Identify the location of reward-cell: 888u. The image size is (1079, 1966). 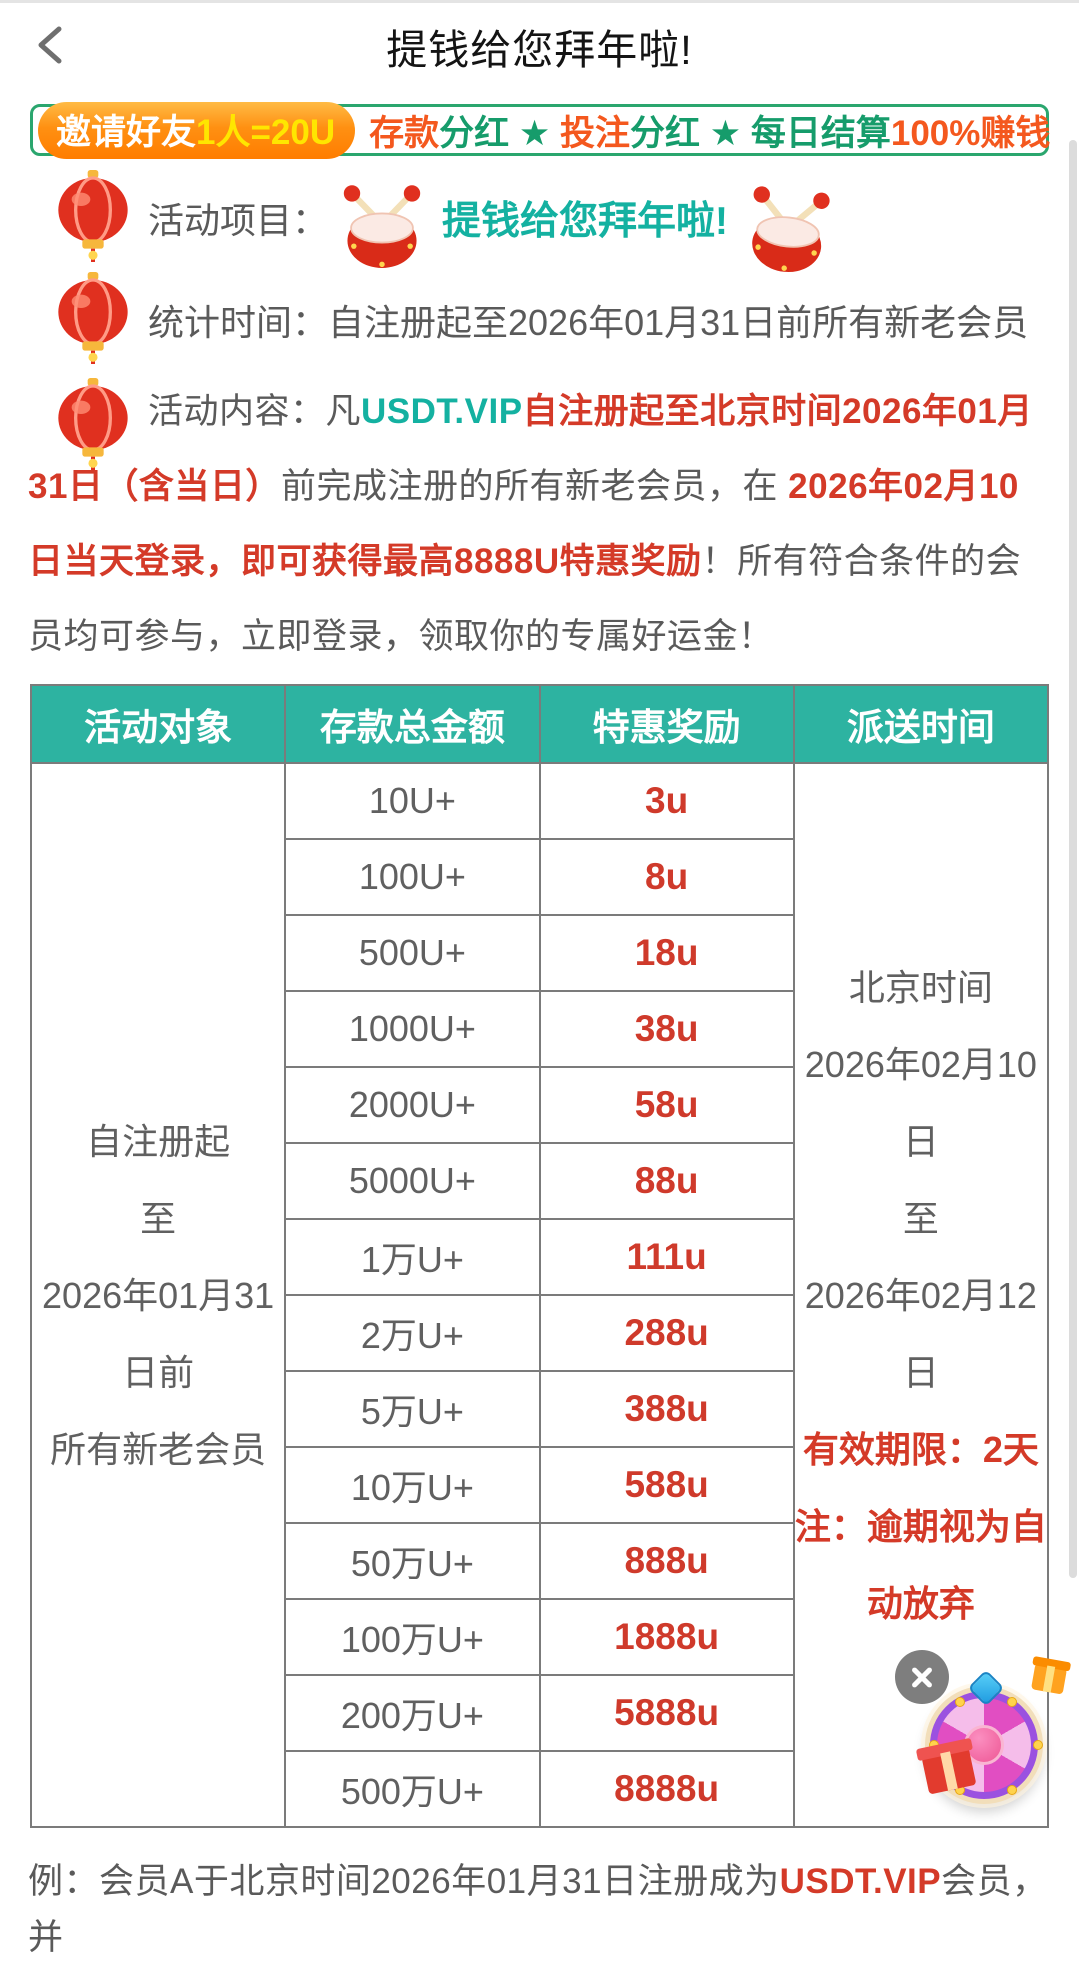
(666, 1561).